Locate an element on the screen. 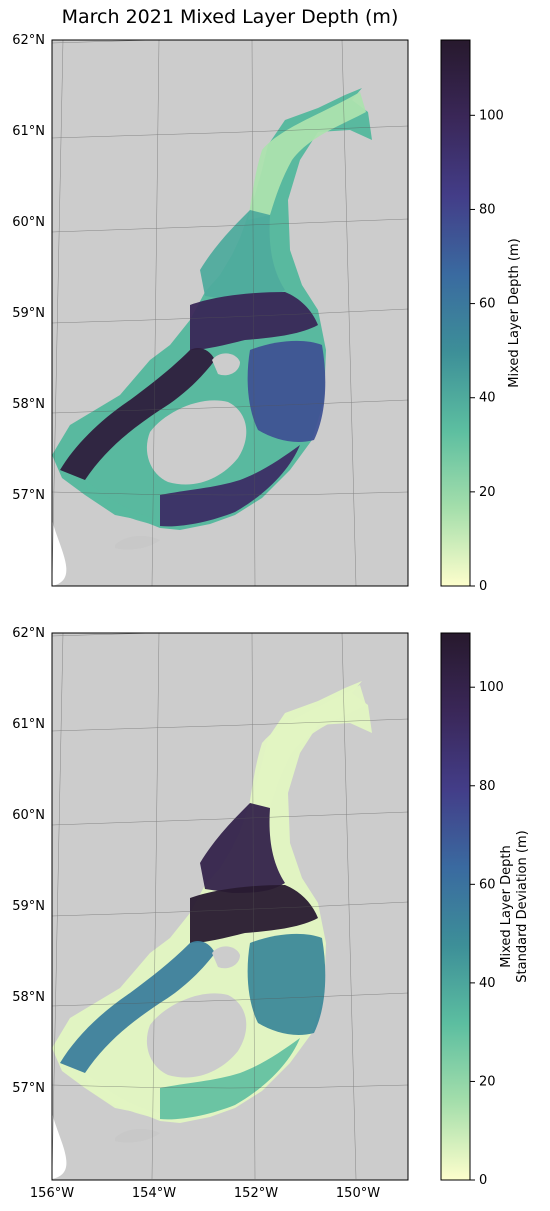  figure-title: March 2021 Mixed Layer Depth (m) is located at coordinates (230, 17).